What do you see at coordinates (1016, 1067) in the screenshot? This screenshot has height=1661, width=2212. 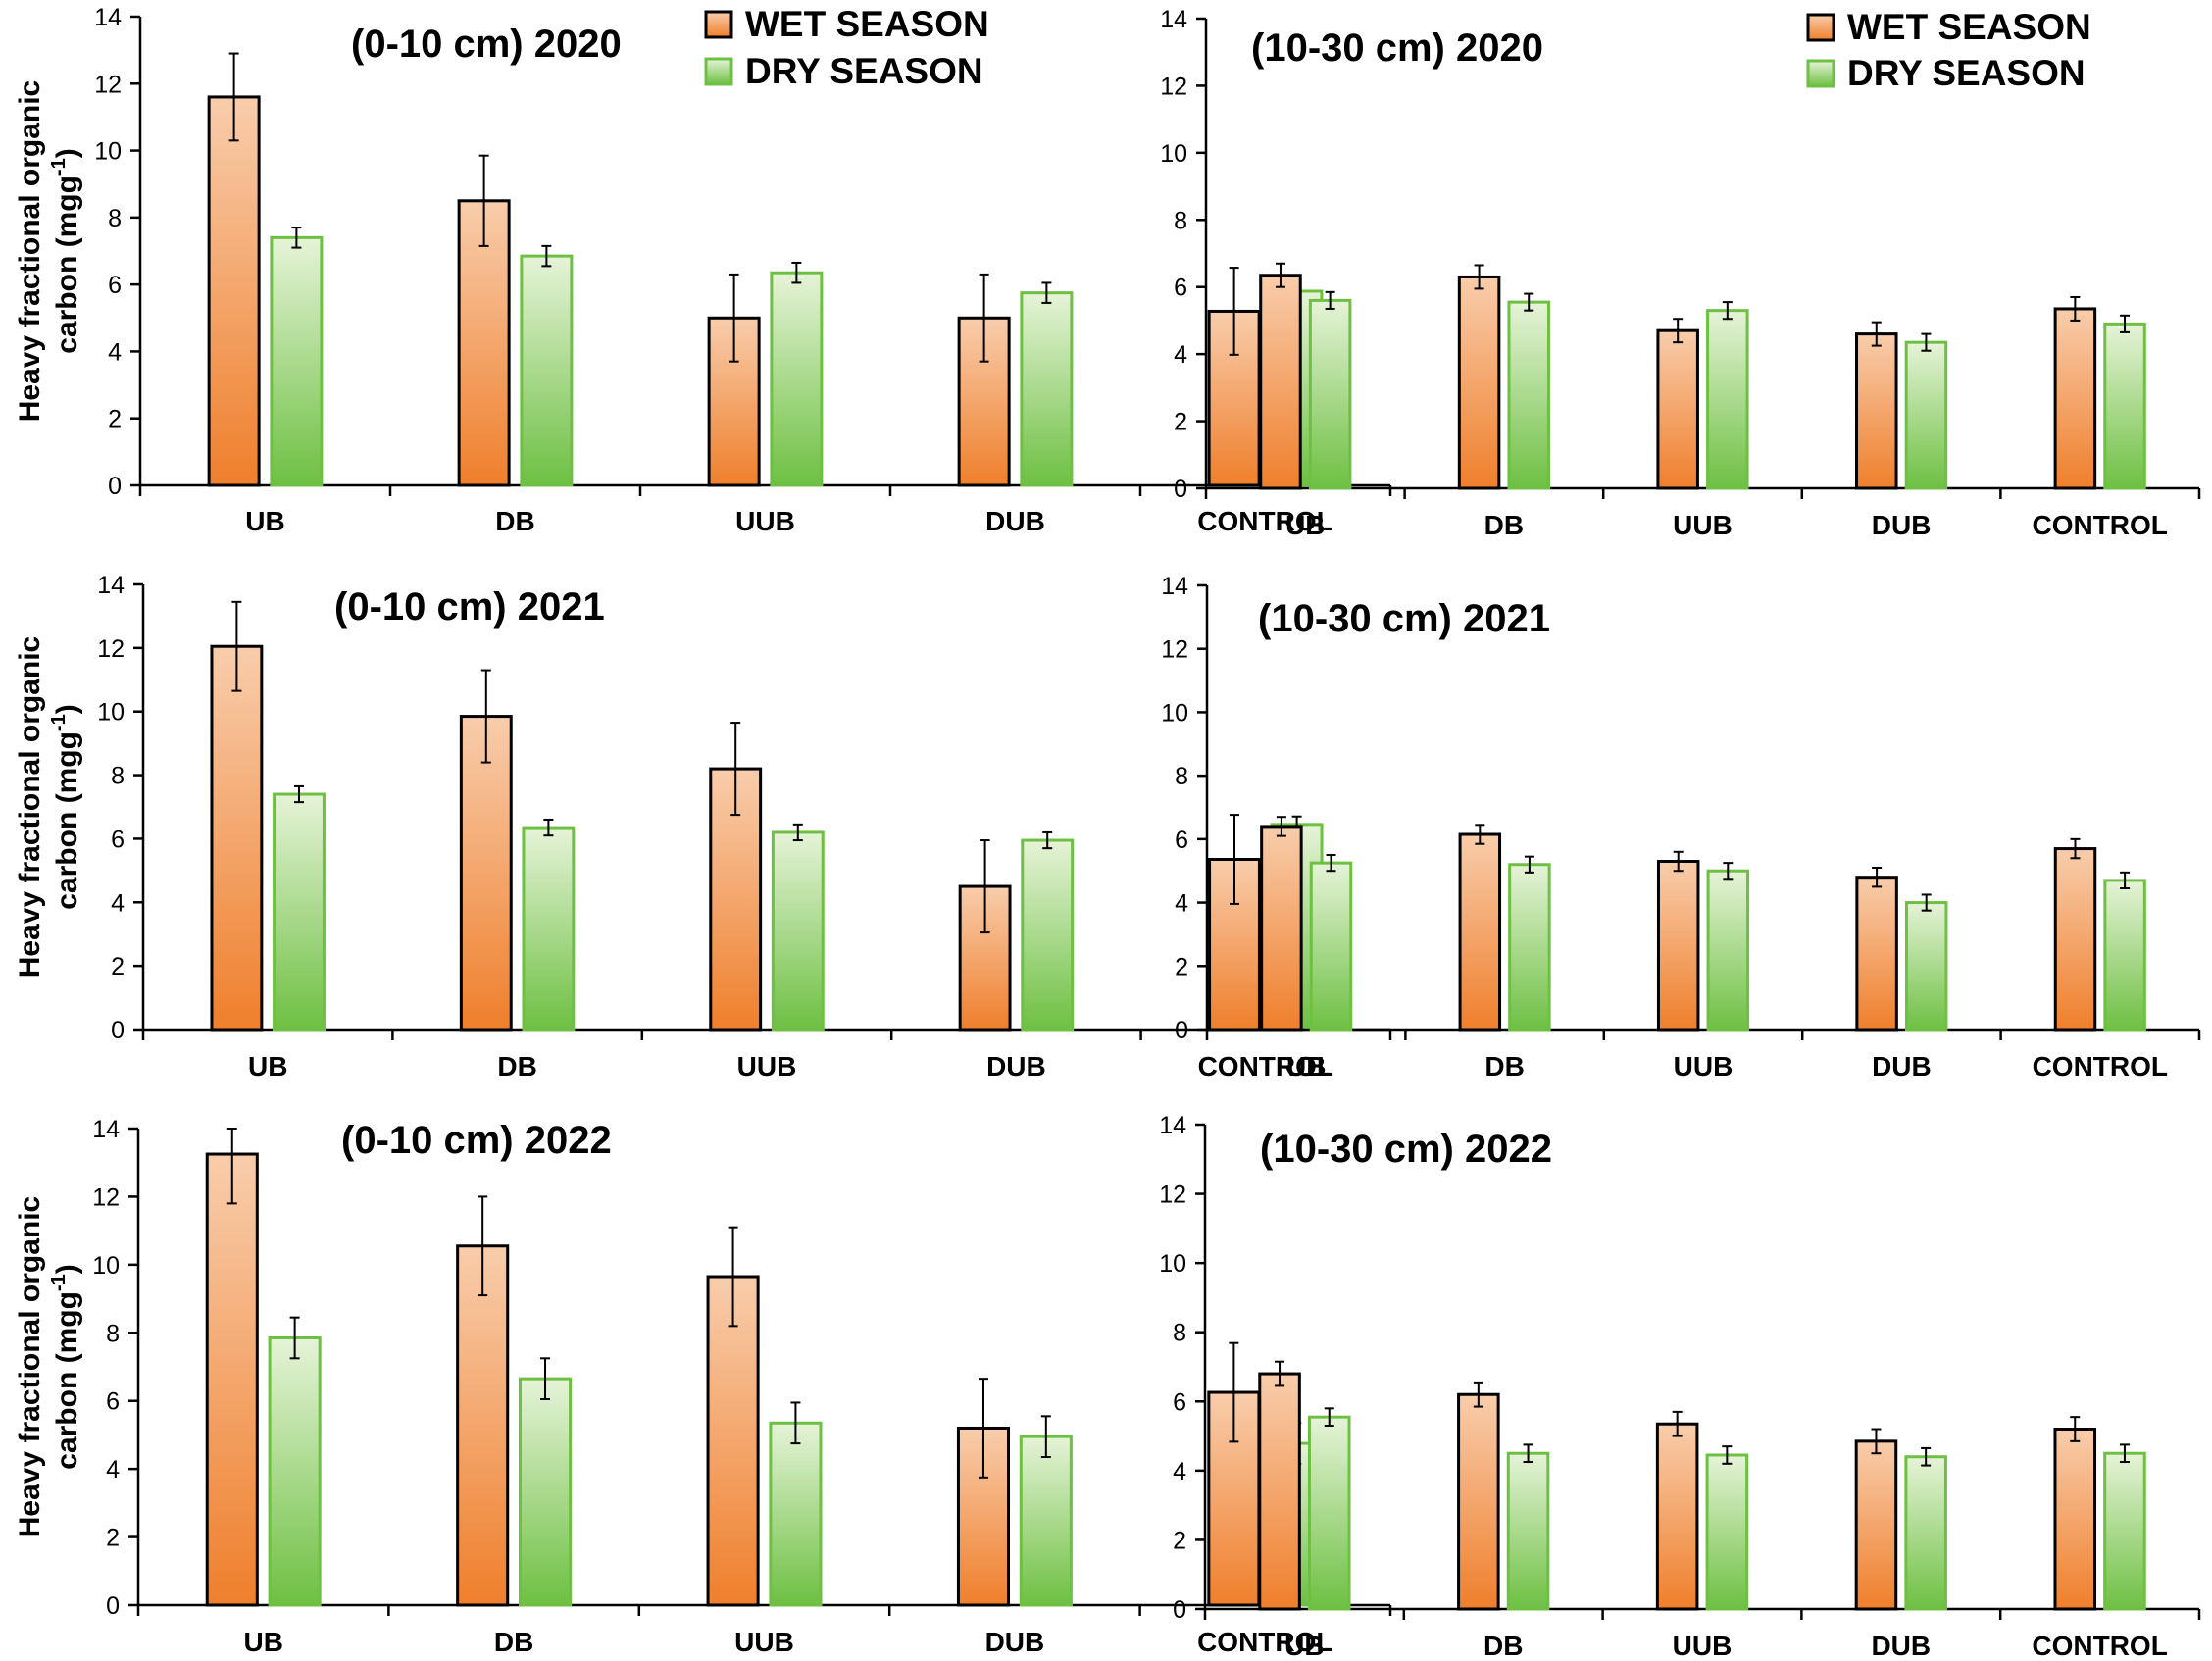 I see `category-label: DUB` at bounding box center [1016, 1067].